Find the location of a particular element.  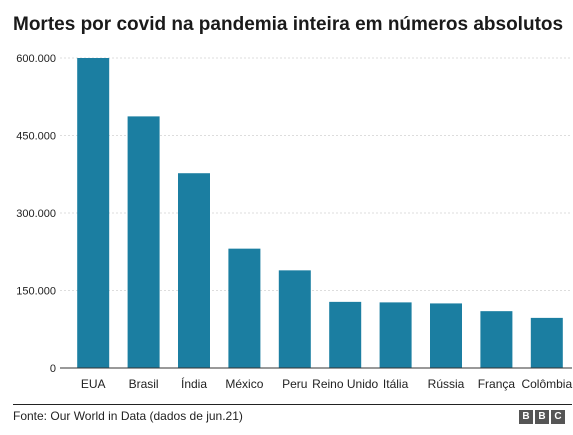

y-tick-label: 0 is located at coordinates (53, 369).